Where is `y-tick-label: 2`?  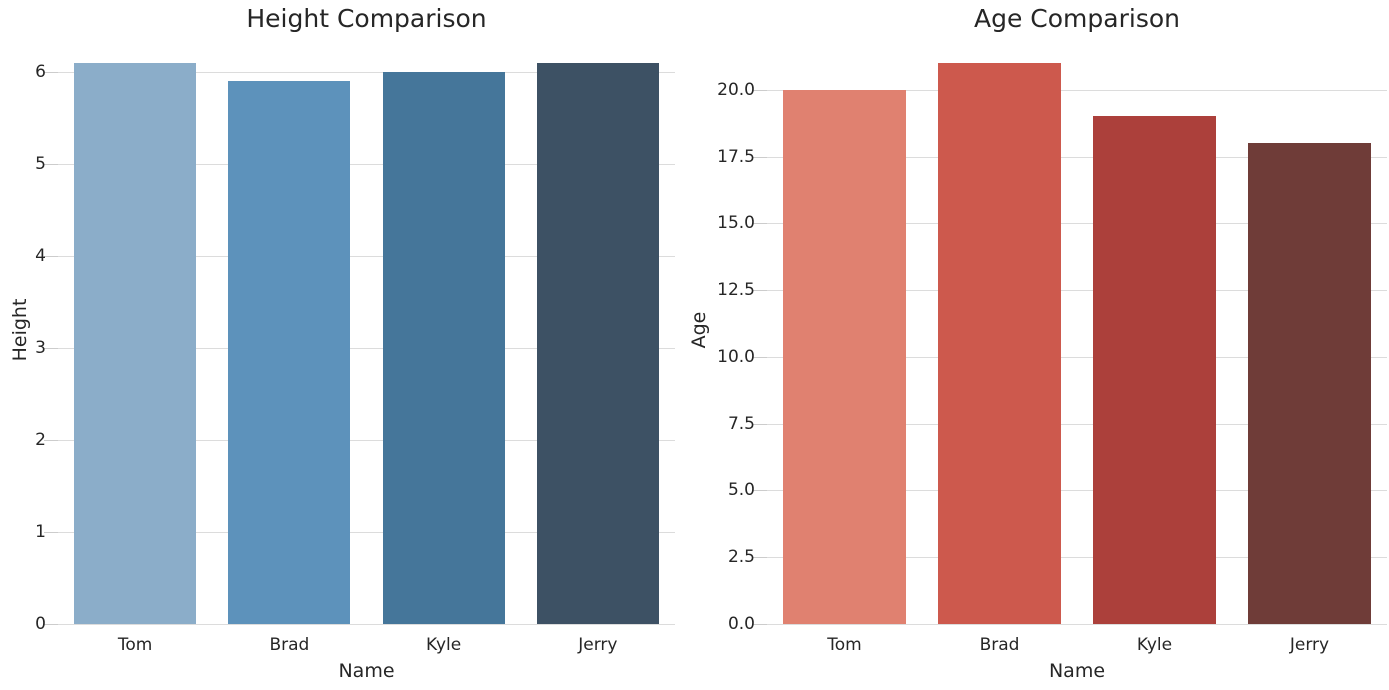 y-tick-label: 2 is located at coordinates (40, 440).